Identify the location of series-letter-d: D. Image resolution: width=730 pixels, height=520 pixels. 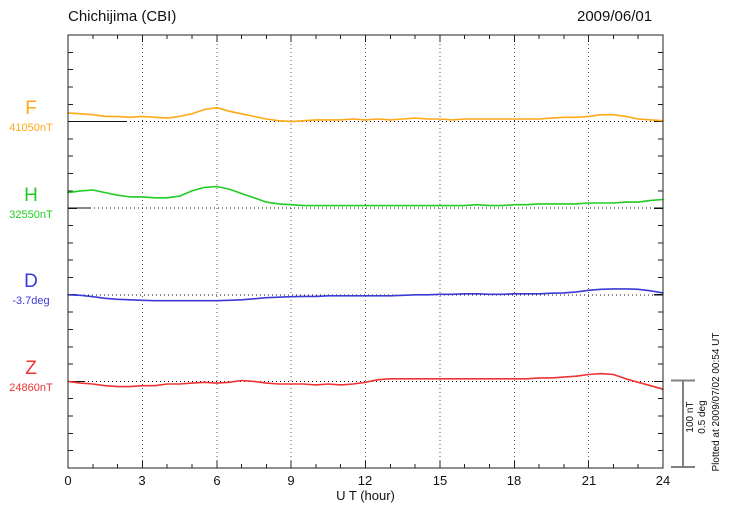
(31, 281).